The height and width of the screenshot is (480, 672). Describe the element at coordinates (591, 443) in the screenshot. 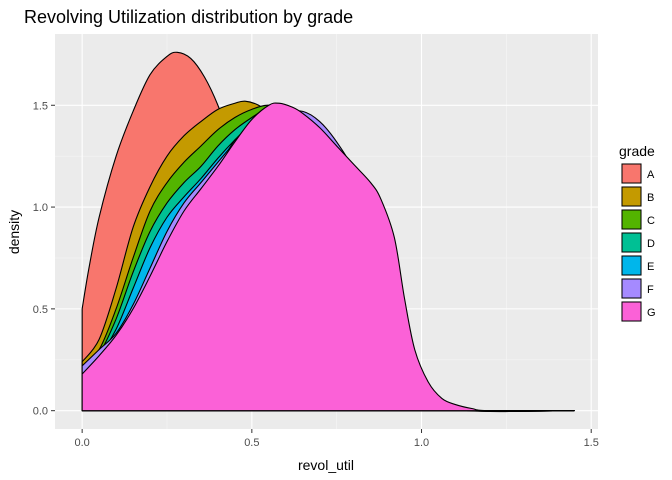

I see `x-tick-label: 1.5` at that location.